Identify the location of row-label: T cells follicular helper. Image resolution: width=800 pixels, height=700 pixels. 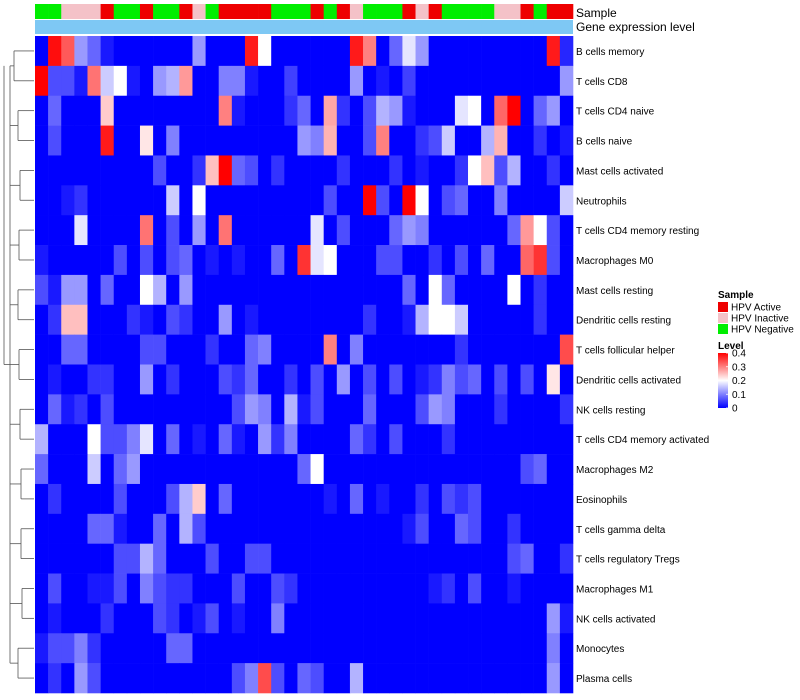
(625, 351).